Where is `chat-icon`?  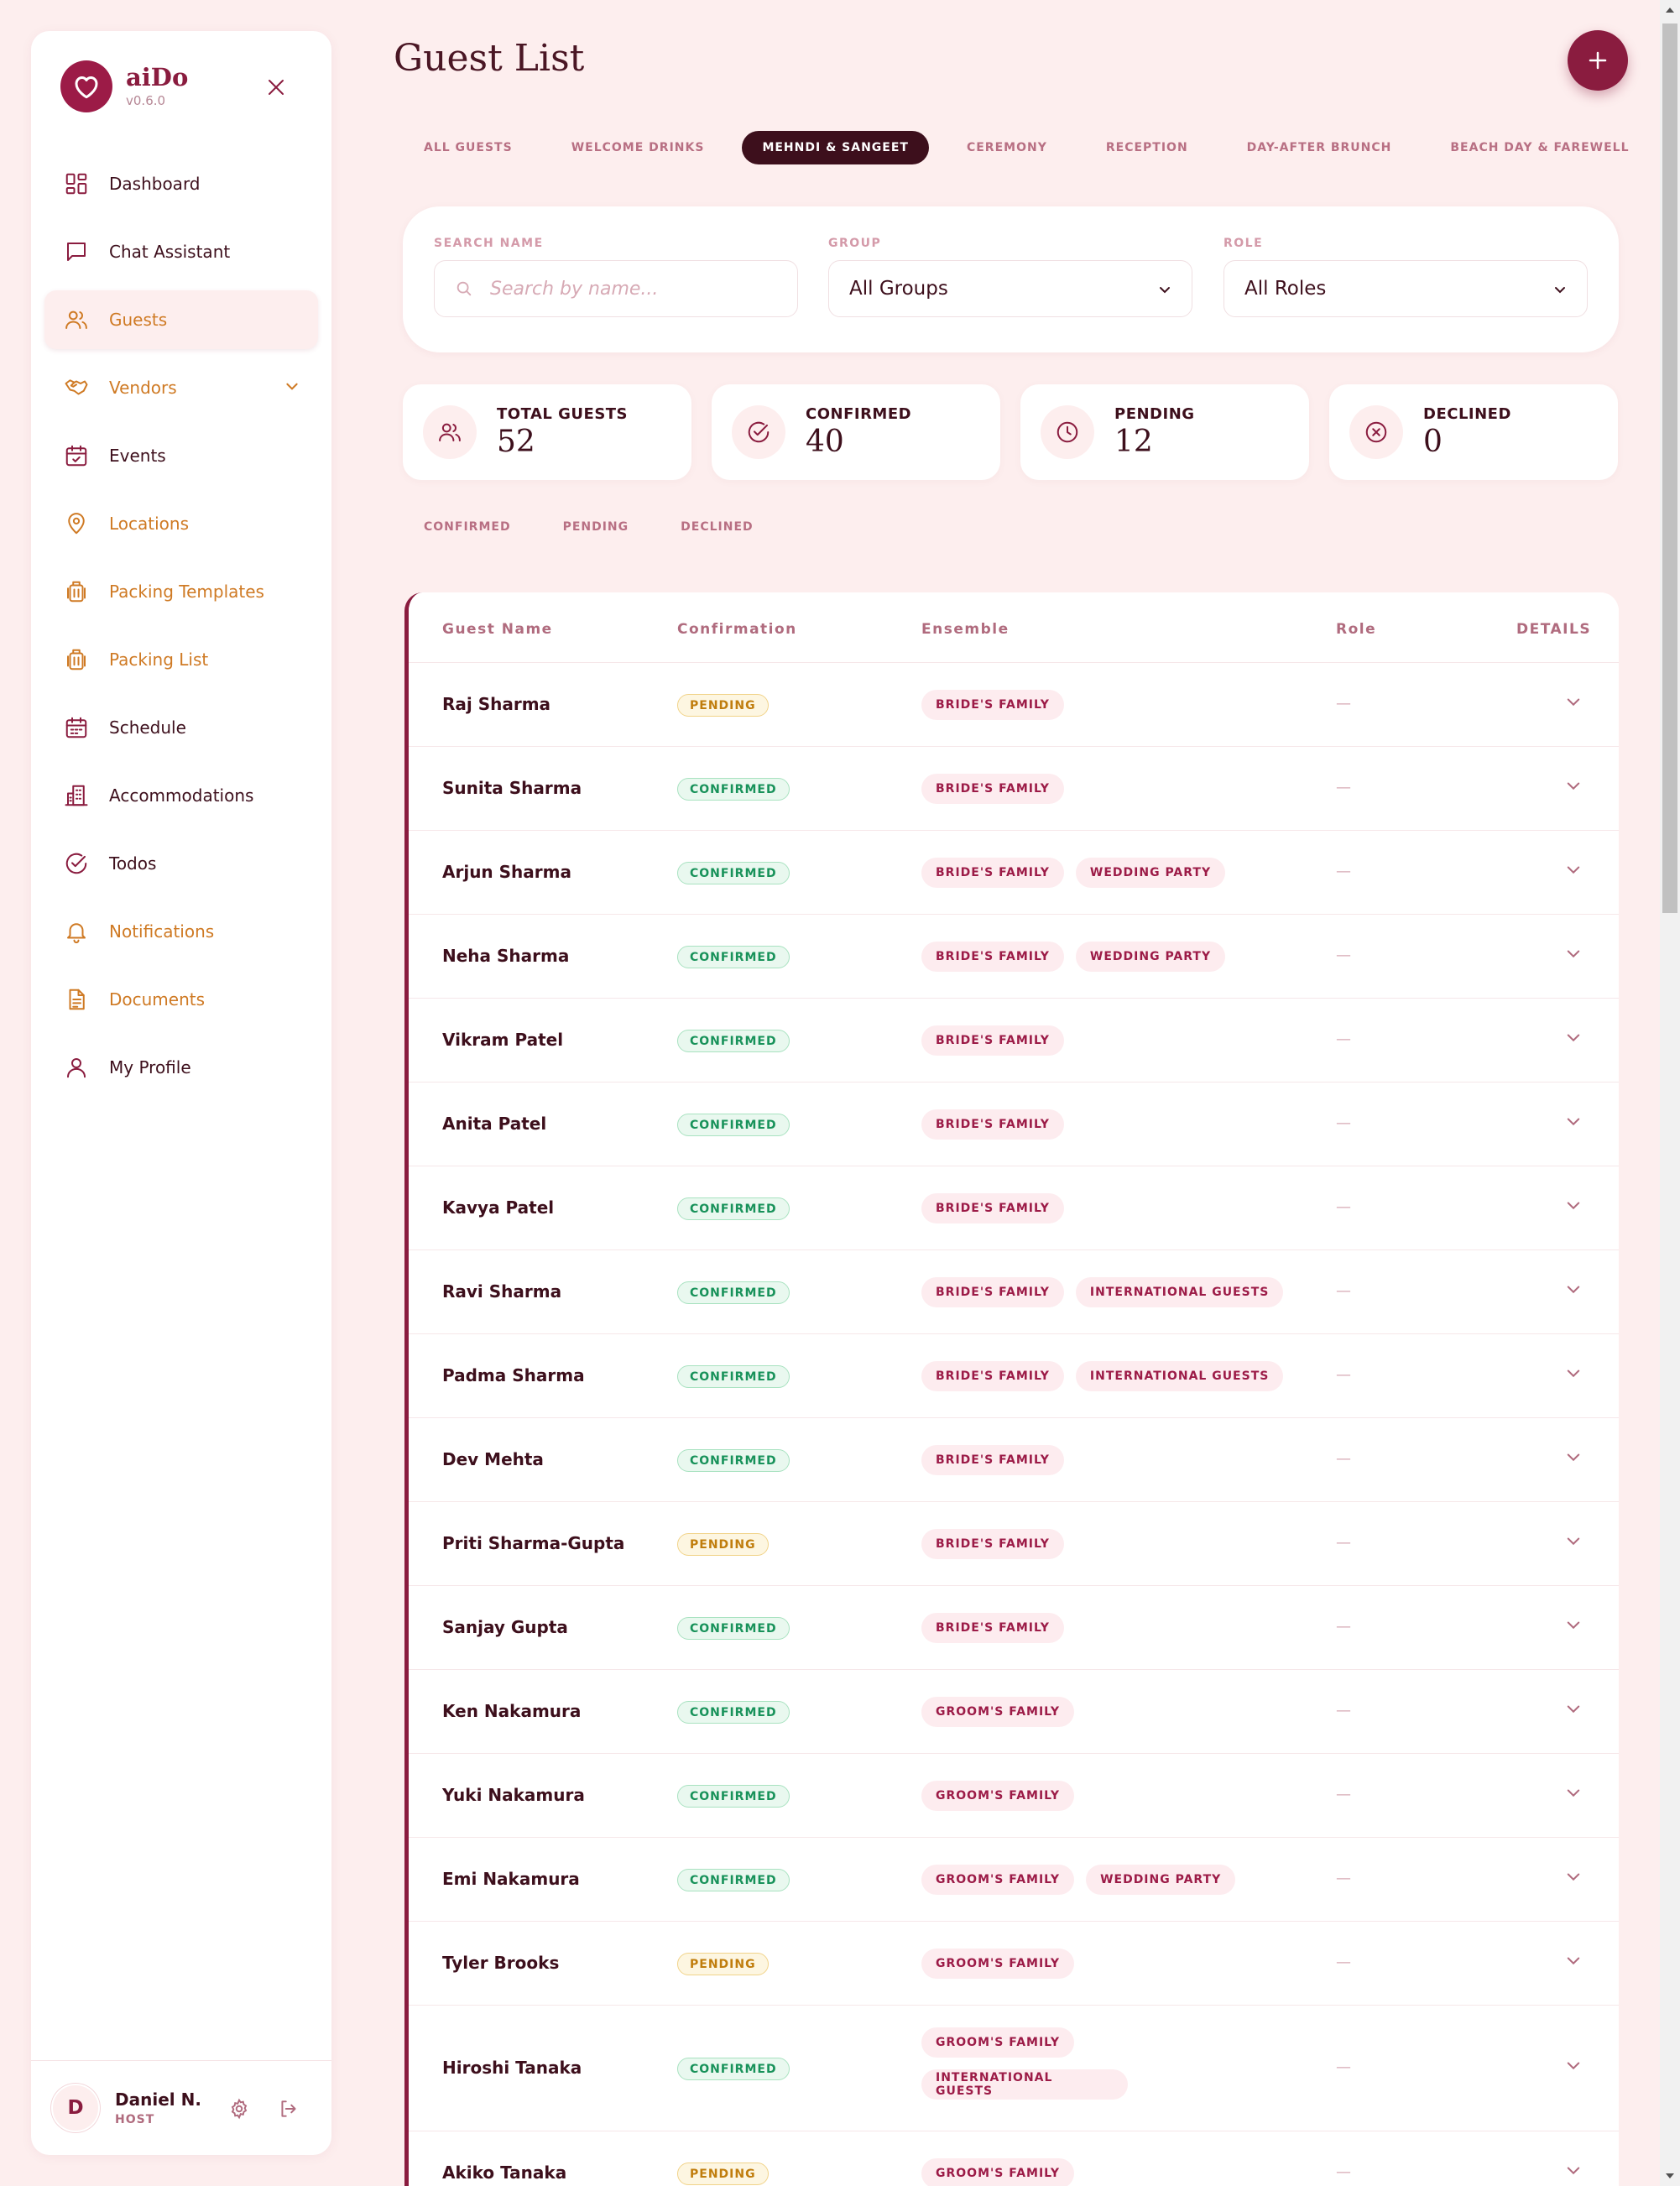
chat-icon is located at coordinates (76, 252).